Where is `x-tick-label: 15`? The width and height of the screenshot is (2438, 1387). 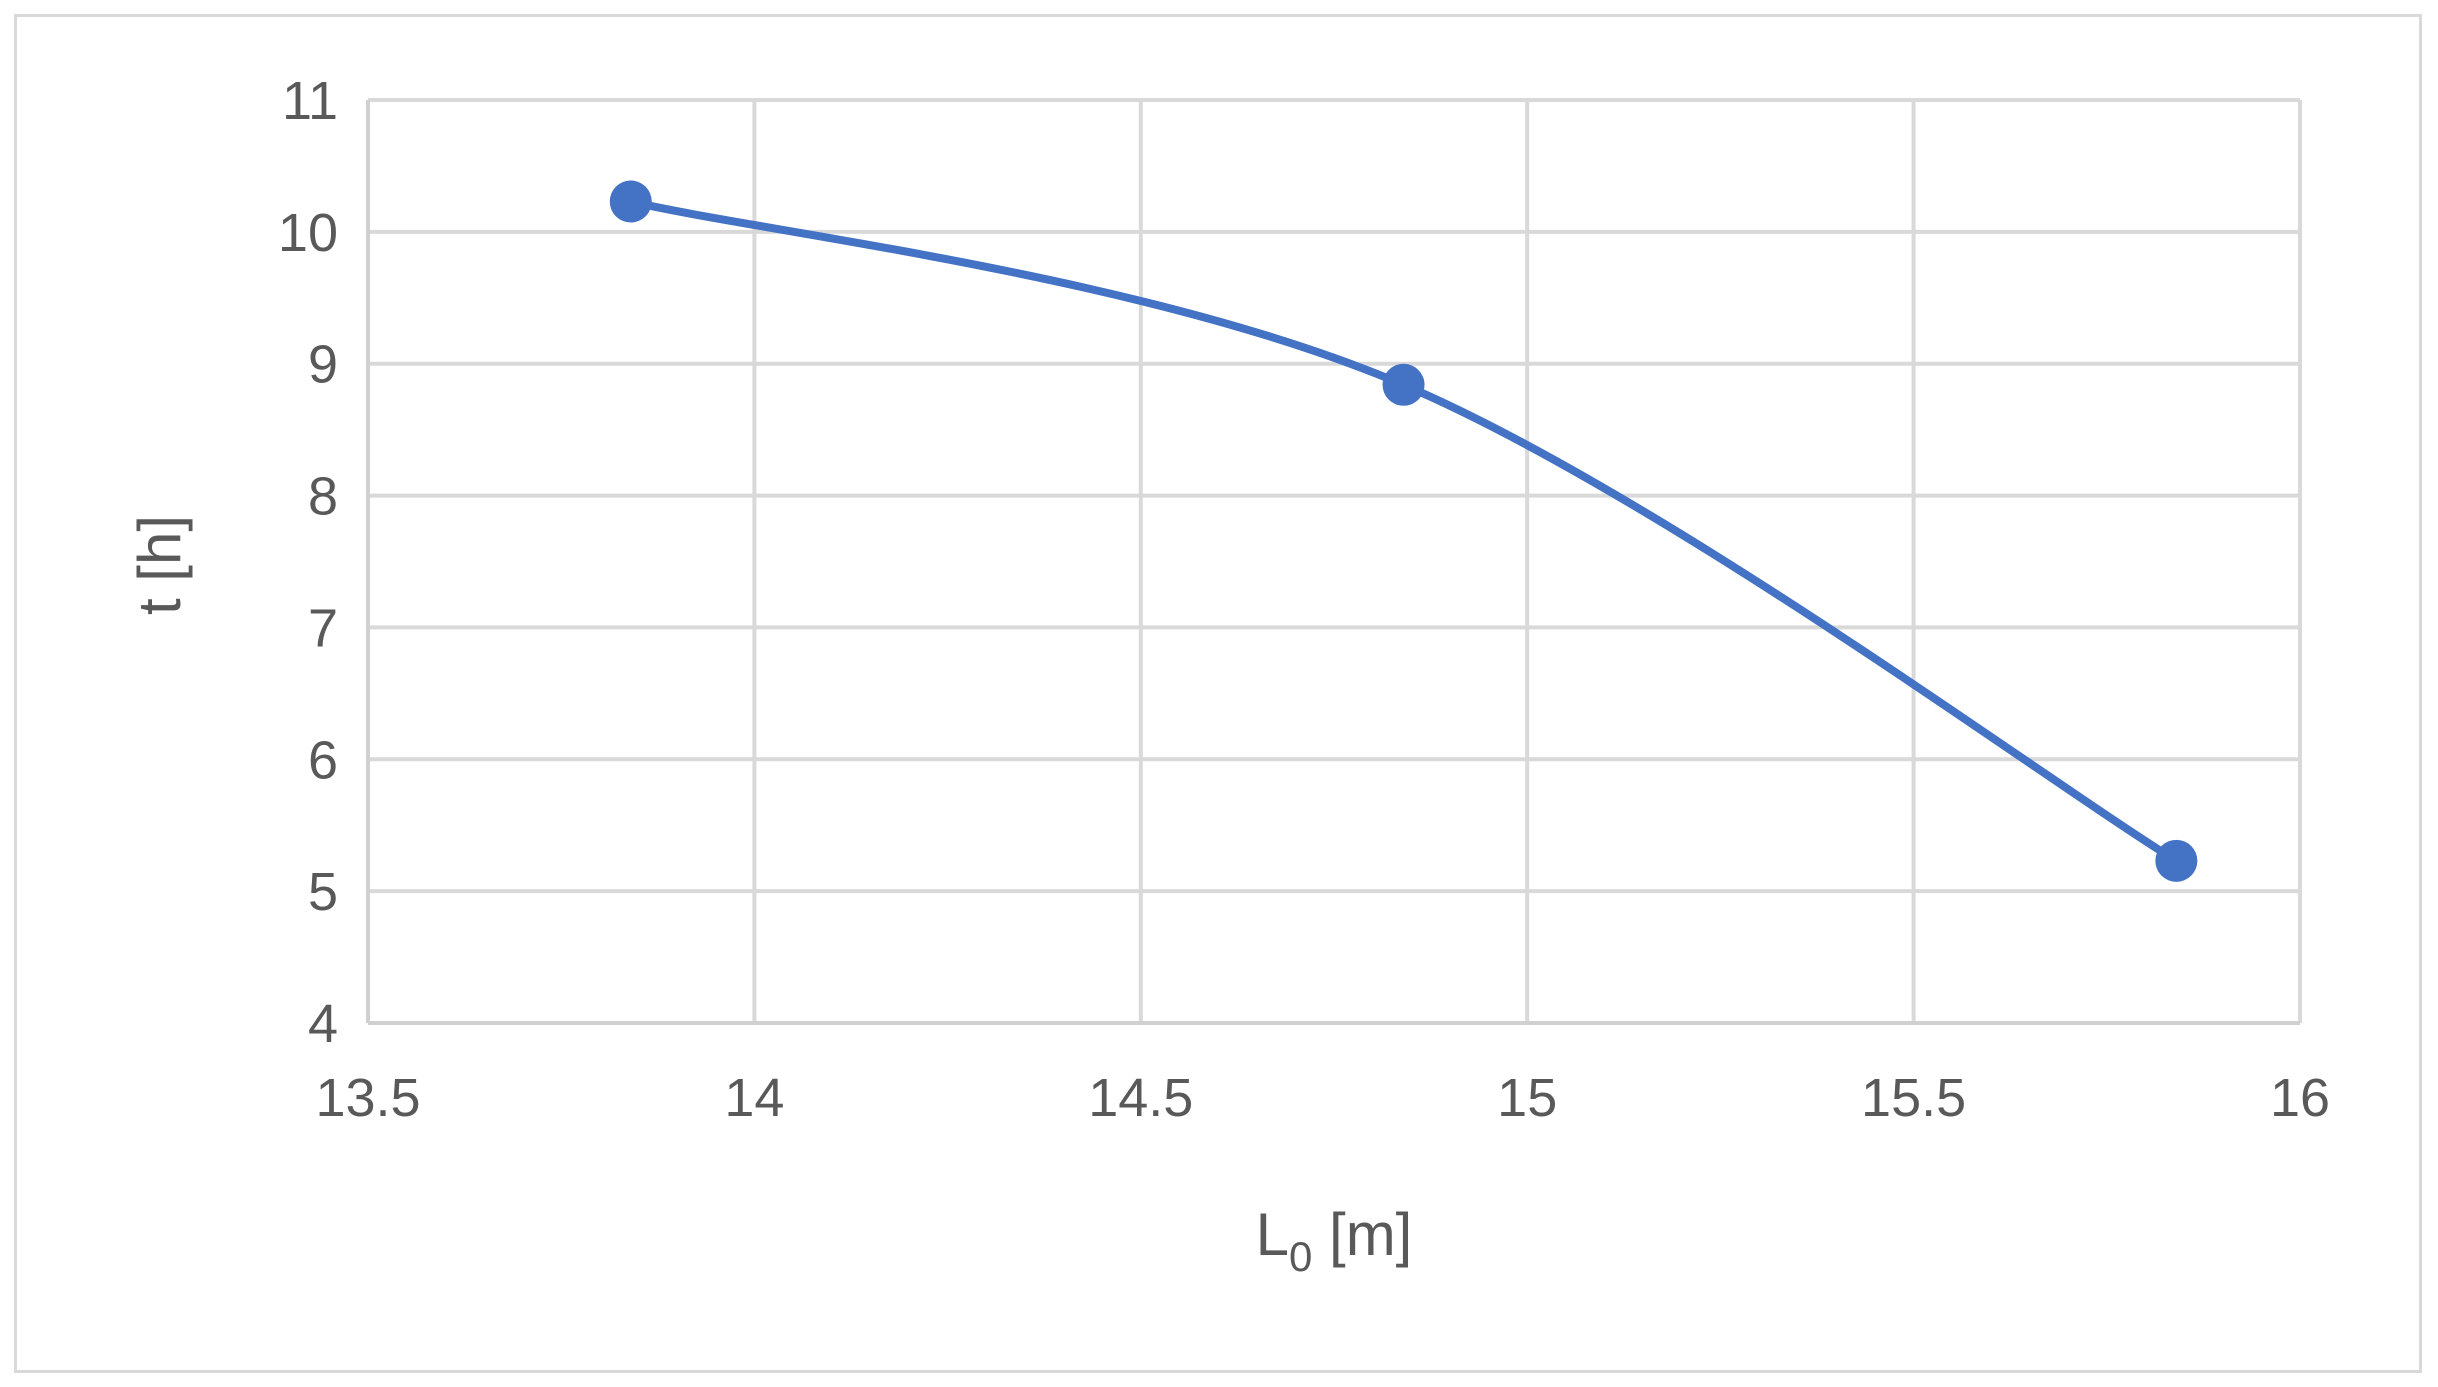
x-tick-label: 15 is located at coordinates (1527, 1098).